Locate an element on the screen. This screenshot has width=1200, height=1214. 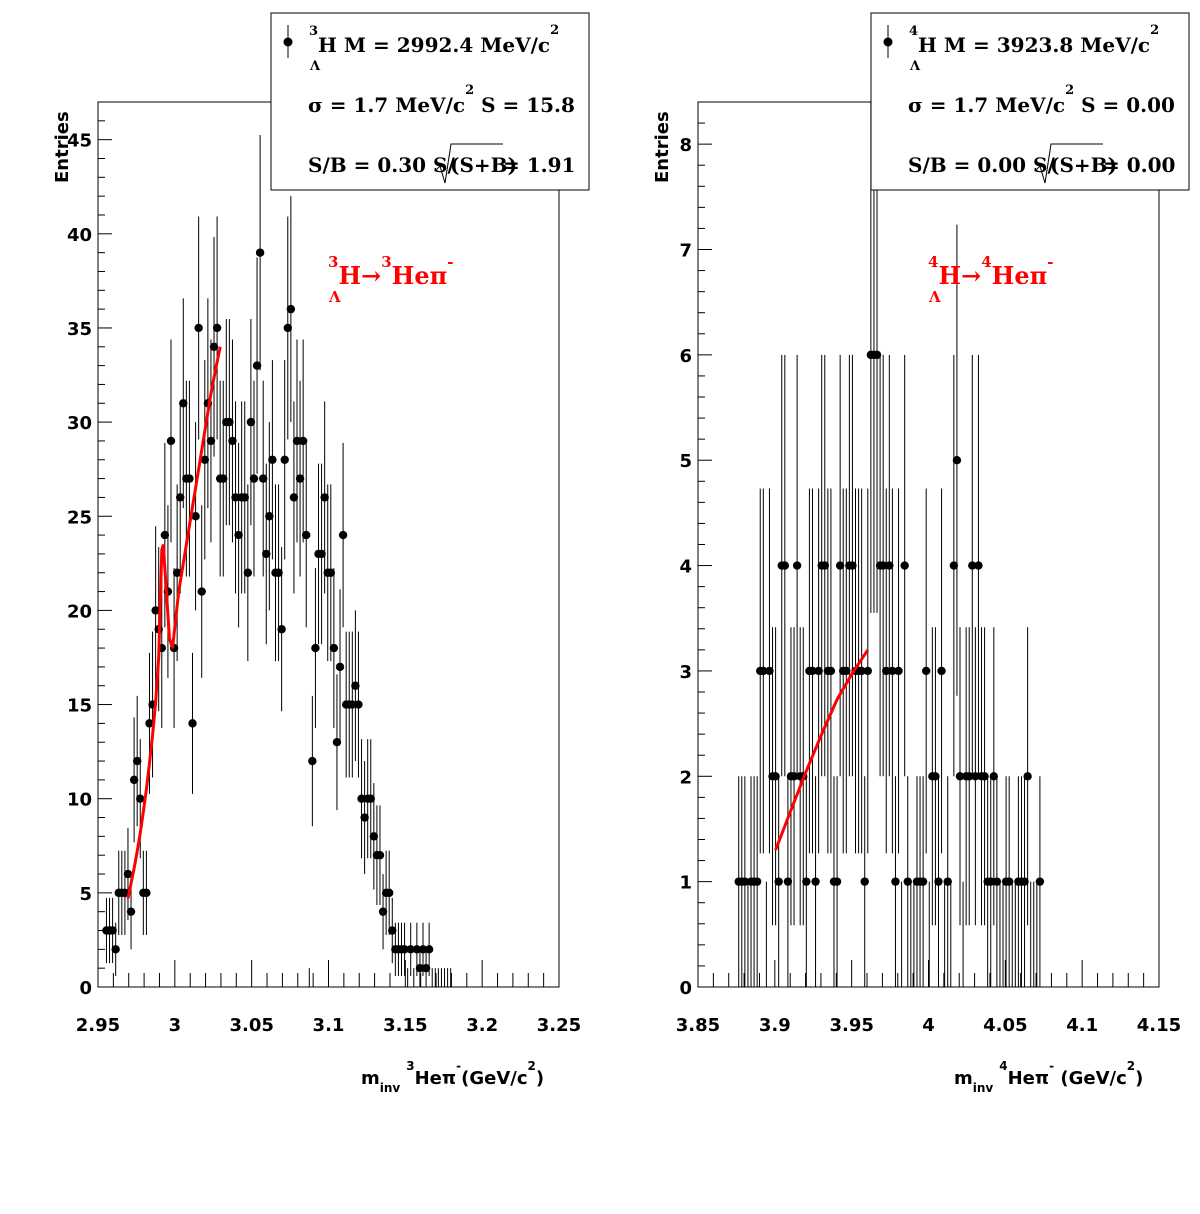
right-stats-row2-unit-sup: 2 is located at coordinates (1069, 90).